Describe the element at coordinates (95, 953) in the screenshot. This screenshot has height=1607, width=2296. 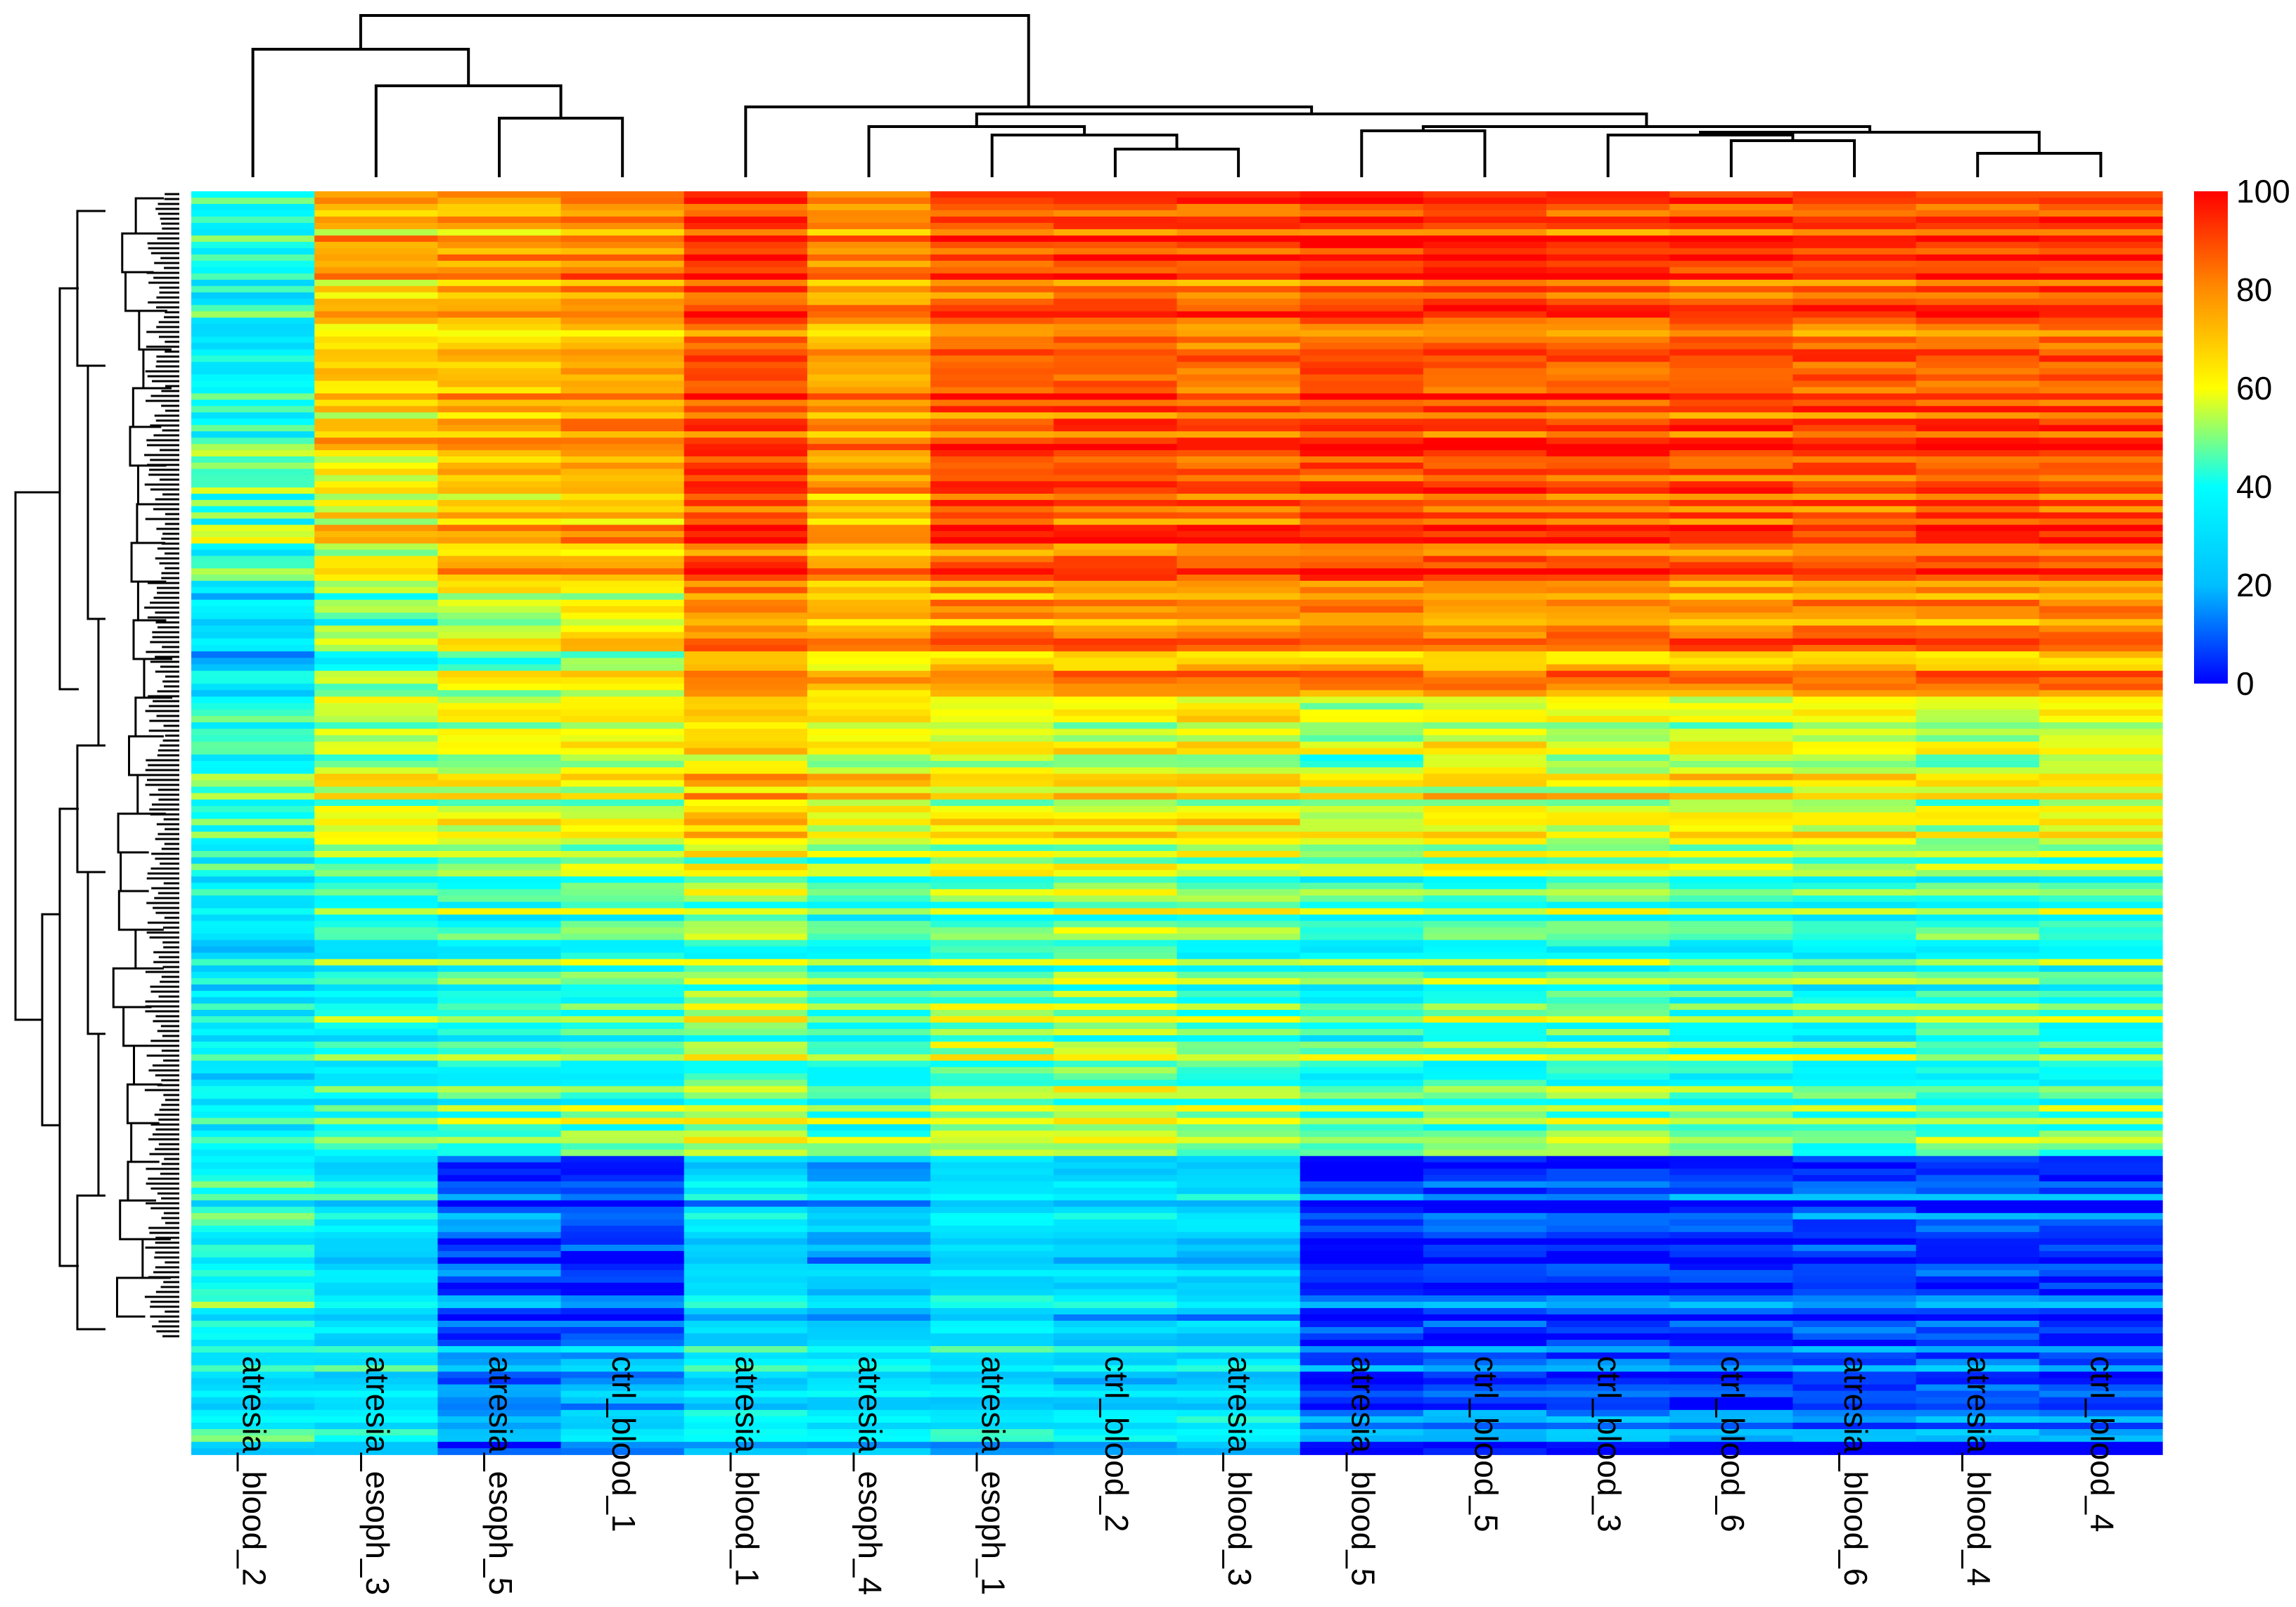
I see `row-dendrogram-link` at that location.